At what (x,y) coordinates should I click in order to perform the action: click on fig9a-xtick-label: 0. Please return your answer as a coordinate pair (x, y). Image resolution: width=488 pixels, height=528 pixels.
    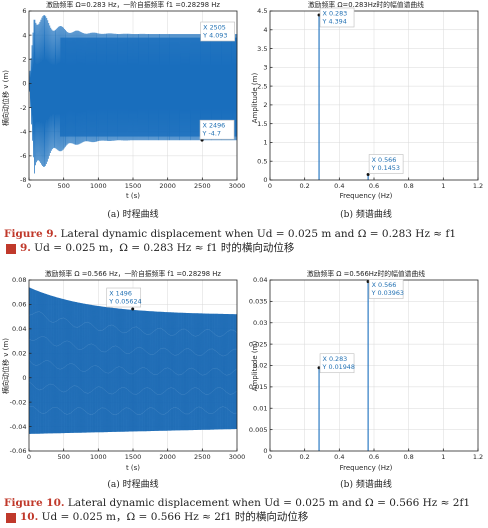
    Looking at the image, I should click on (29, 186).